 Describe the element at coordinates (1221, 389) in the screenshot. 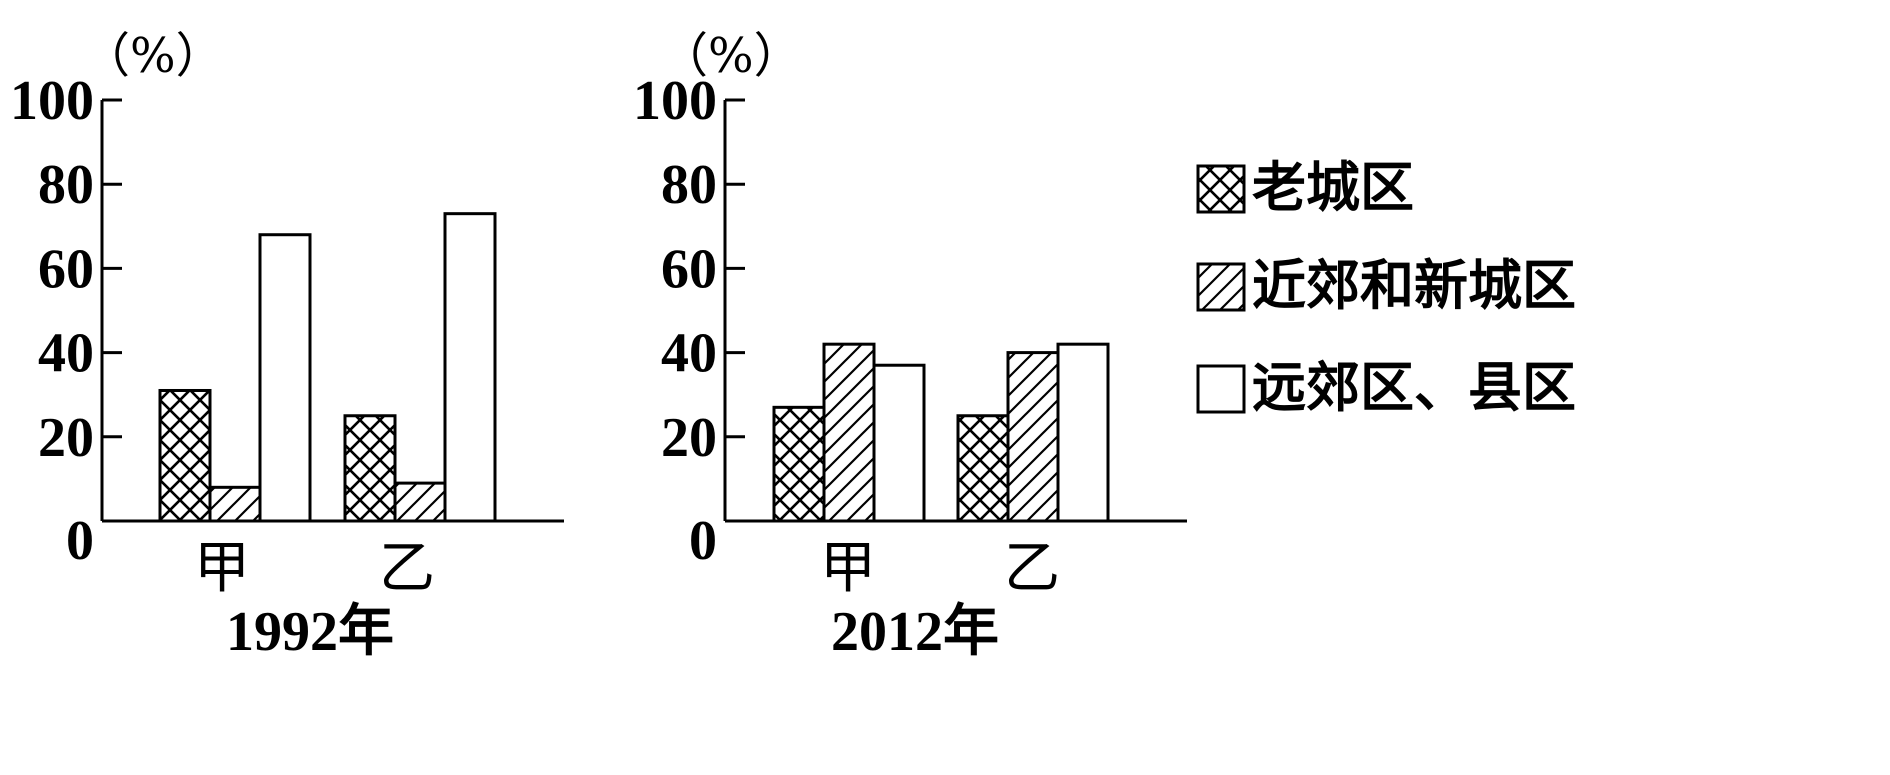

I see `legend-swatch-blank` at that location.